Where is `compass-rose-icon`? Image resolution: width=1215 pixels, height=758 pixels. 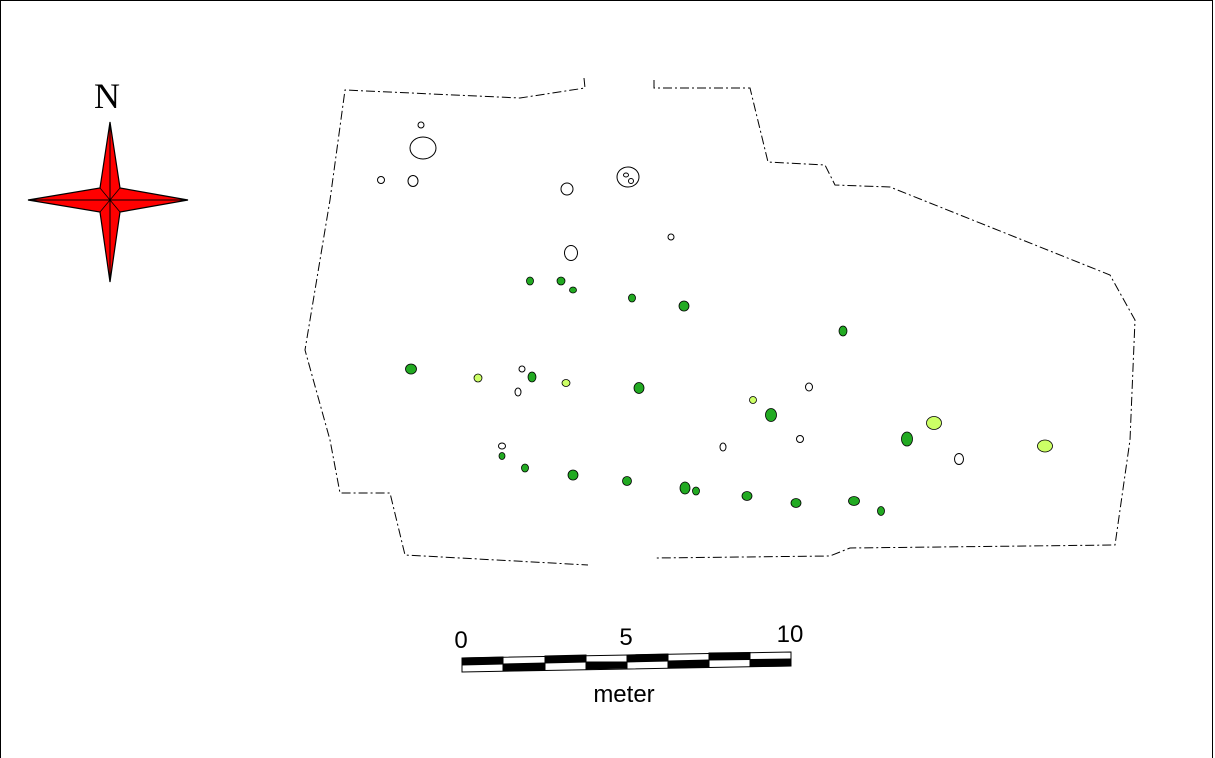 compass-rose-icon is located at coordinates (108, 202).